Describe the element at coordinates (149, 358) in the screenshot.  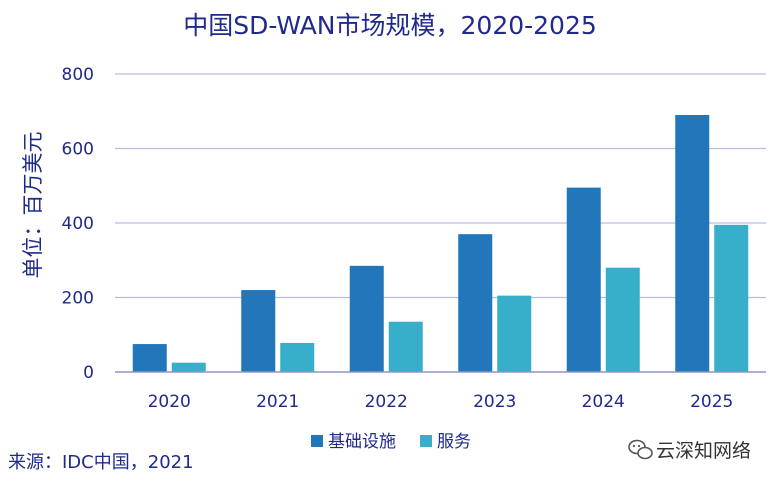
I see `bar-infrastructure-2020` at that location.